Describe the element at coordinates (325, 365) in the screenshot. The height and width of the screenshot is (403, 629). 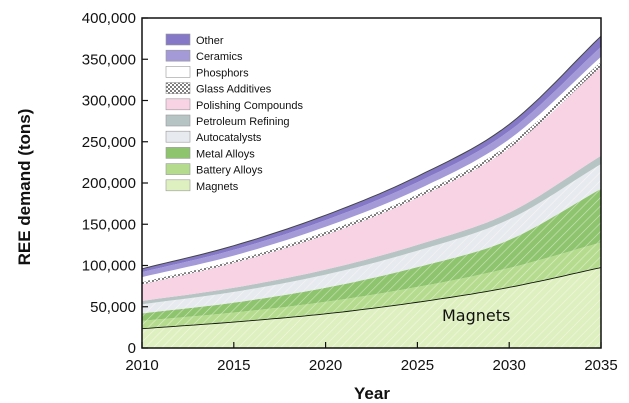
I see `x-tick-label: 2020` at that location.